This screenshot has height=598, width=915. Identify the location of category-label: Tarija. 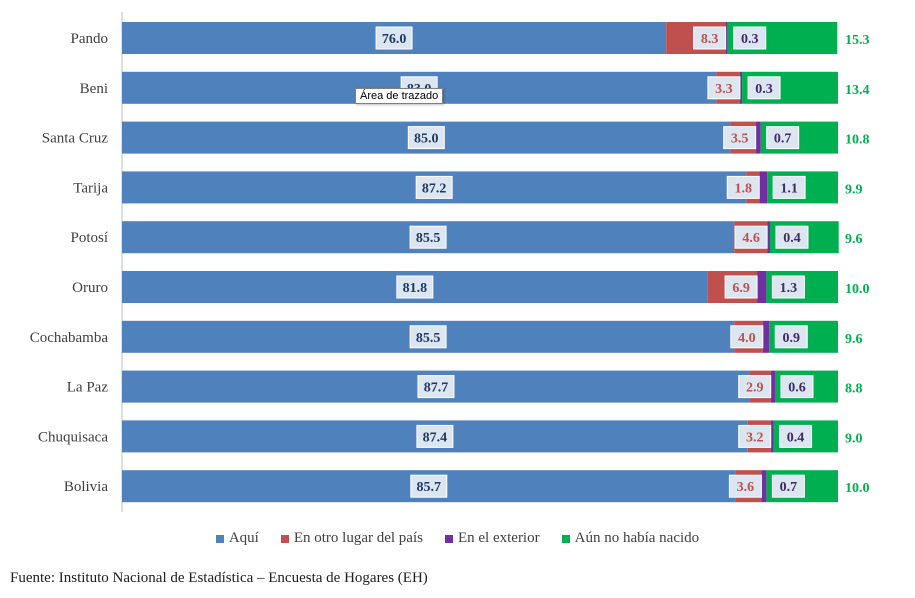
(90, 188).